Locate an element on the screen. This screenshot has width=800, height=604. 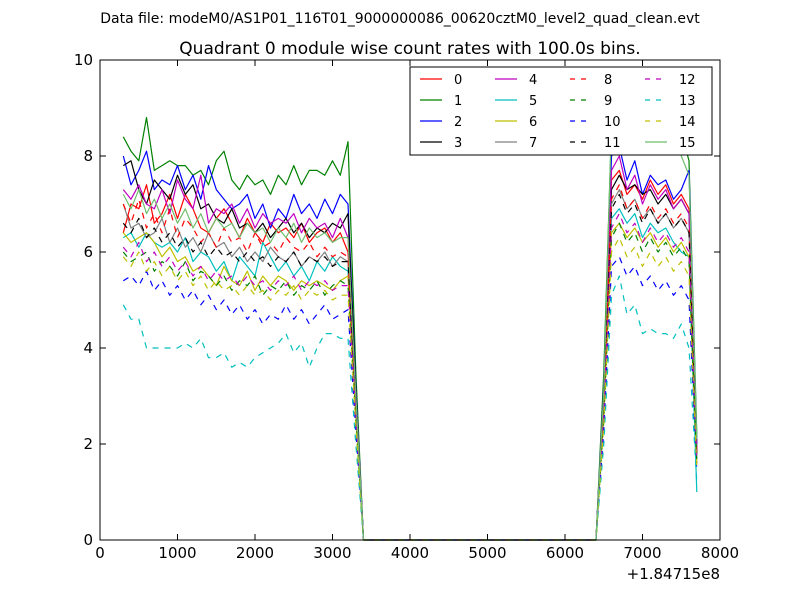
y-tick-label: 10 is located at coordinates (83, 60).